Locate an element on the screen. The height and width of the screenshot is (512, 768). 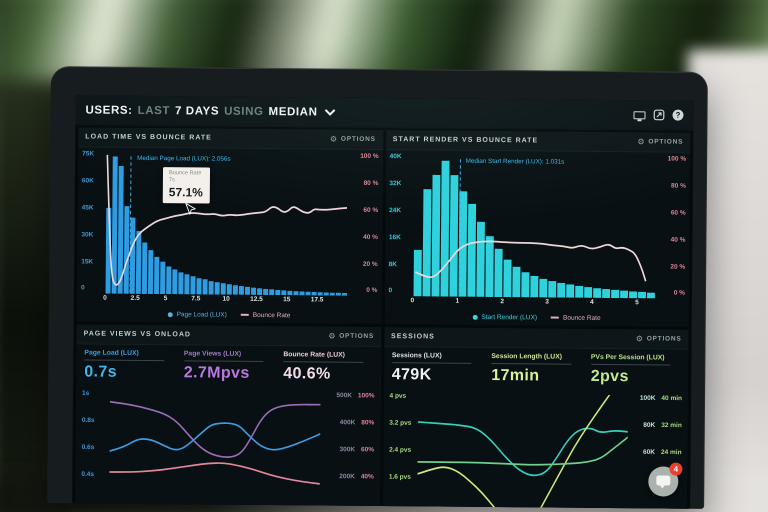
y-axis-tick: 8K is located at coordinates (393, 264).